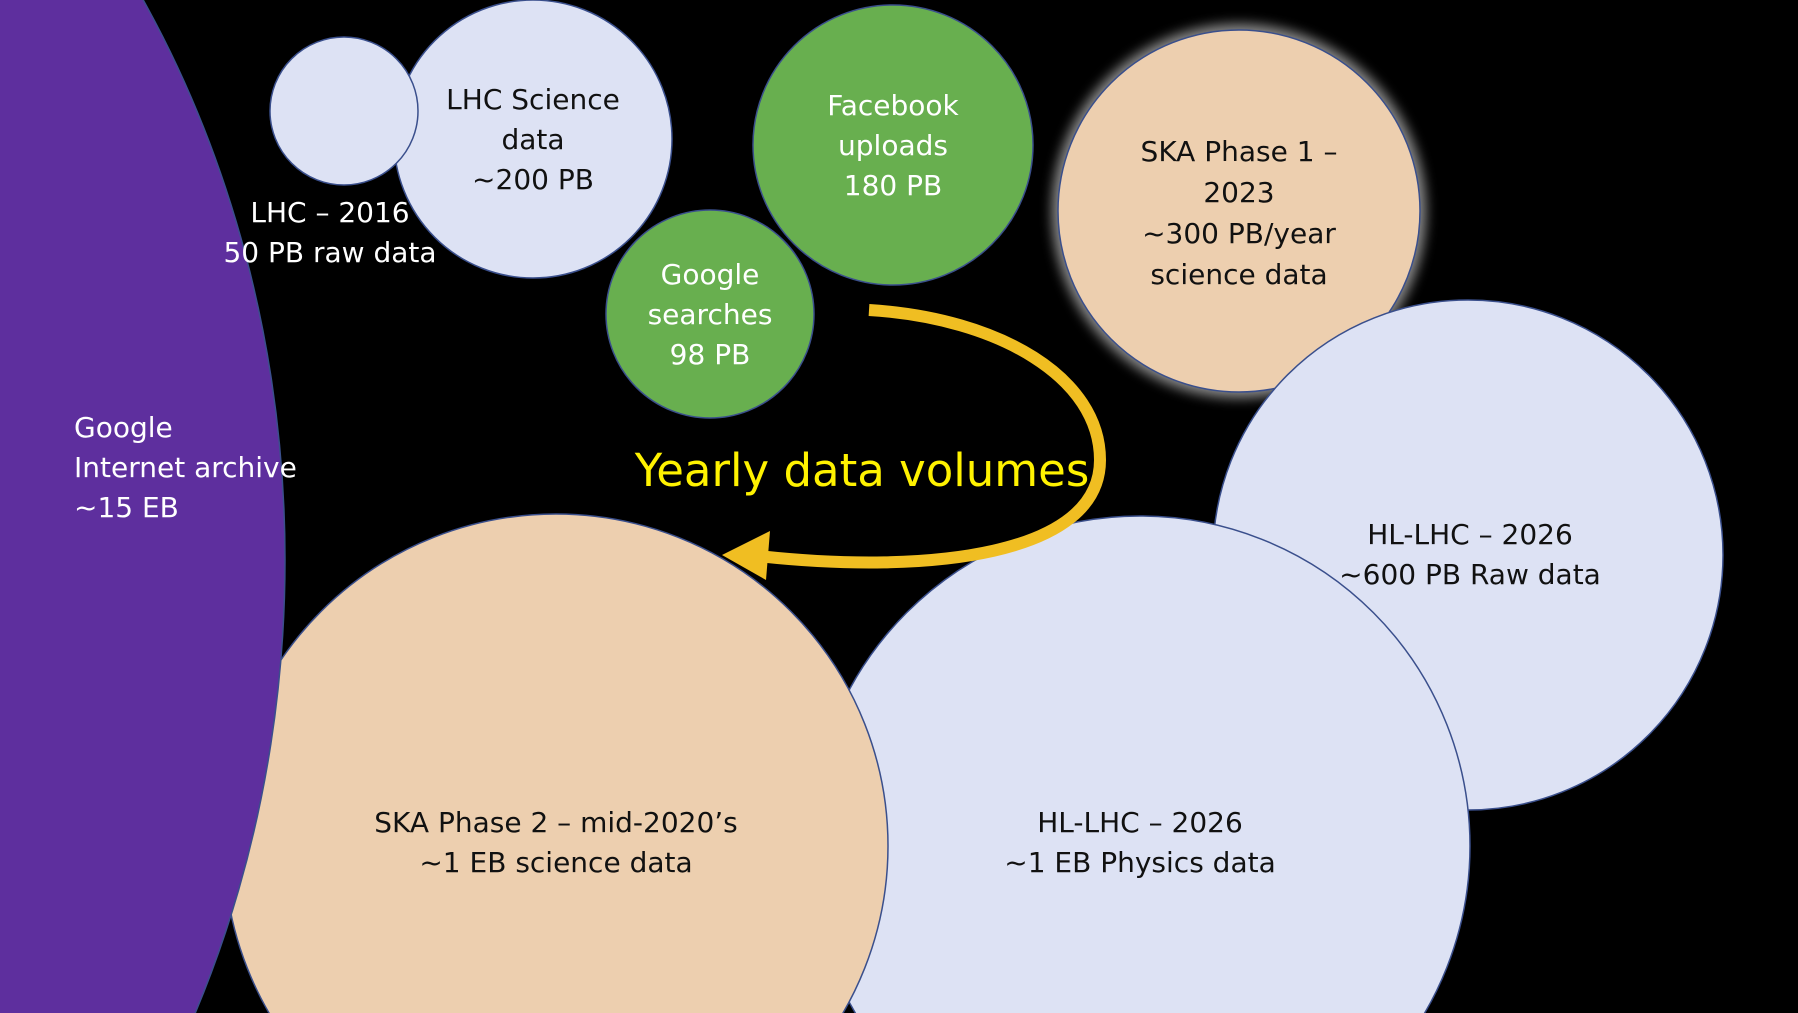 The image size is (1798, 1013). I want to click on bubble-label-line: uploads, so click(893, 145).